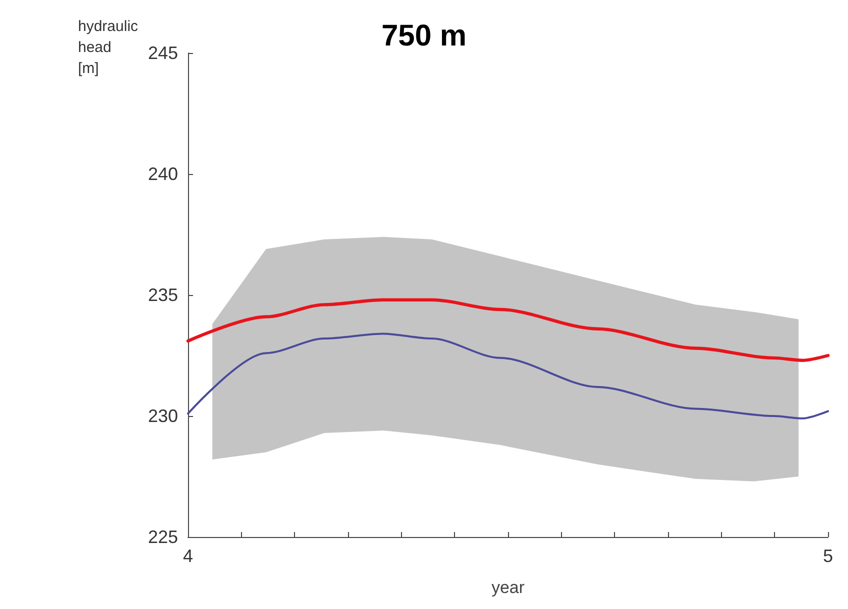 This screenshot has width=848, height=609. Describe the element at coordinates (163, 416) in the screenshot. I see `y-tick-label: 230` at that location.